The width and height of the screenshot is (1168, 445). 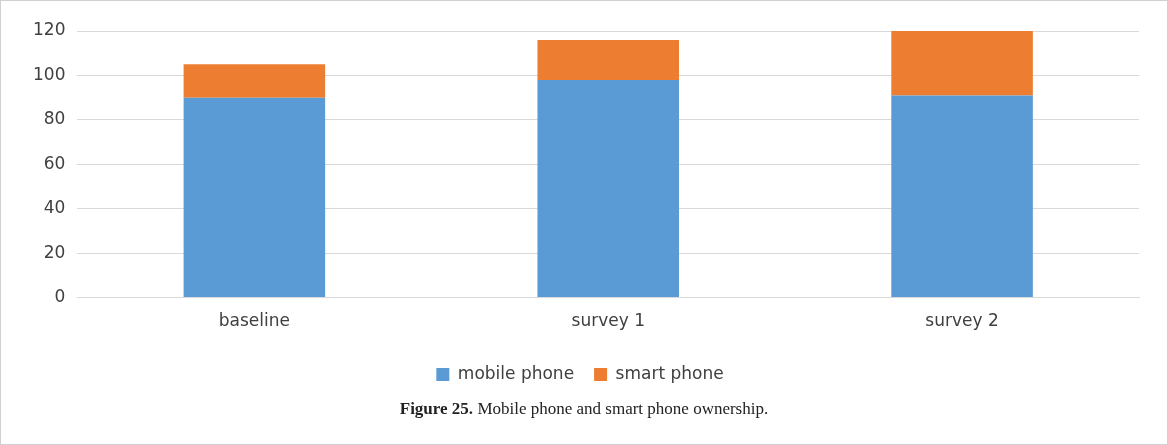 What do you see at coordinates (962, 320) in the screenshot?
I see `x-tick-label: survey 2` at bounding box center [962, 320].